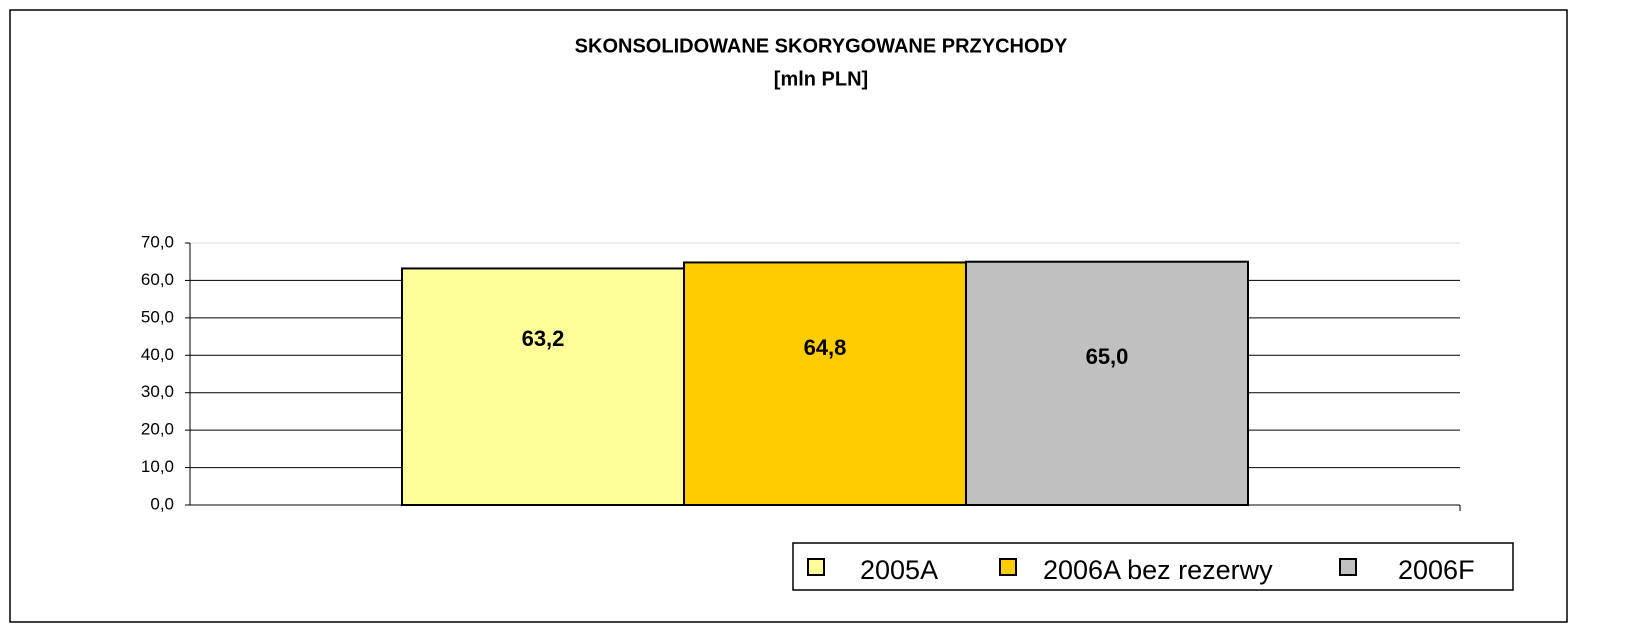  Describe the element at coordinates (162, 503) in the screenshot. I see `y-tick-label: 0,0` at that location.